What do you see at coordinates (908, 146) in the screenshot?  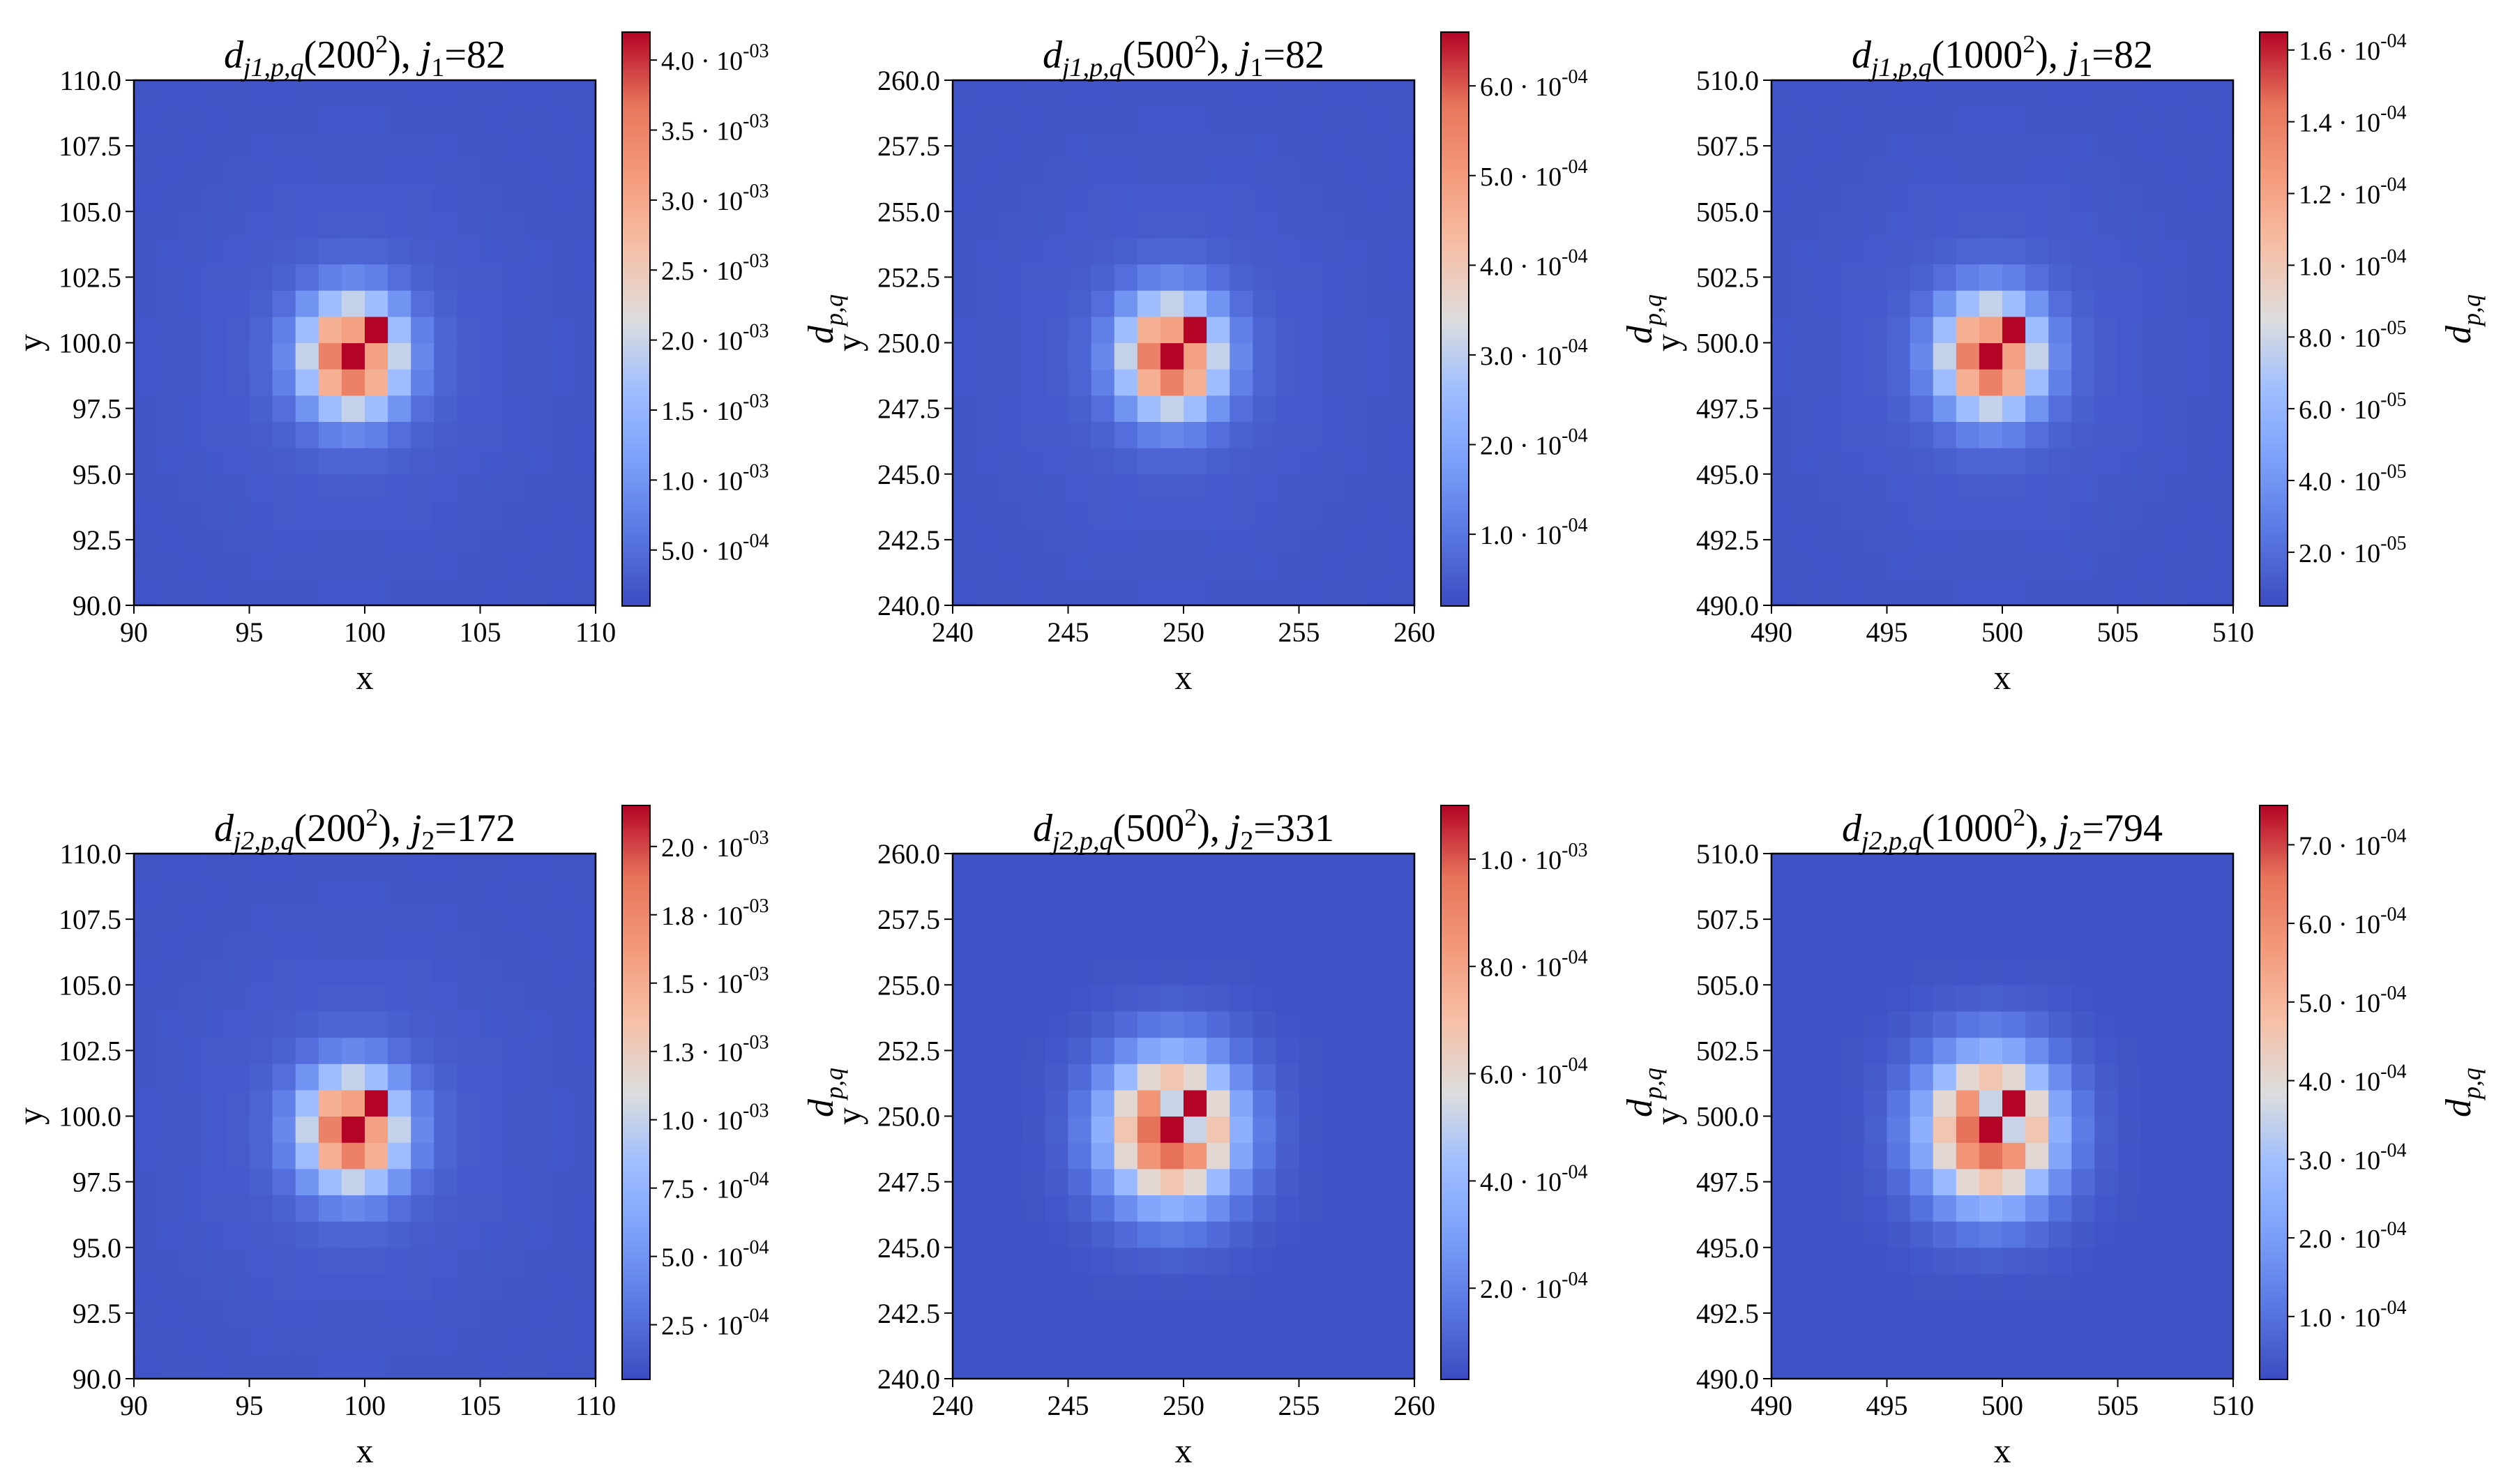 I see `y-tick-label: 257.5` at bounding box center [908, 146].